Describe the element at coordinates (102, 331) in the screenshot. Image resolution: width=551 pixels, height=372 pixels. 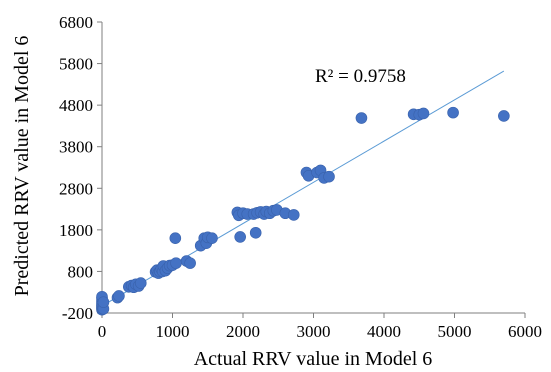
I see `x-tick-label: 0` at that location.